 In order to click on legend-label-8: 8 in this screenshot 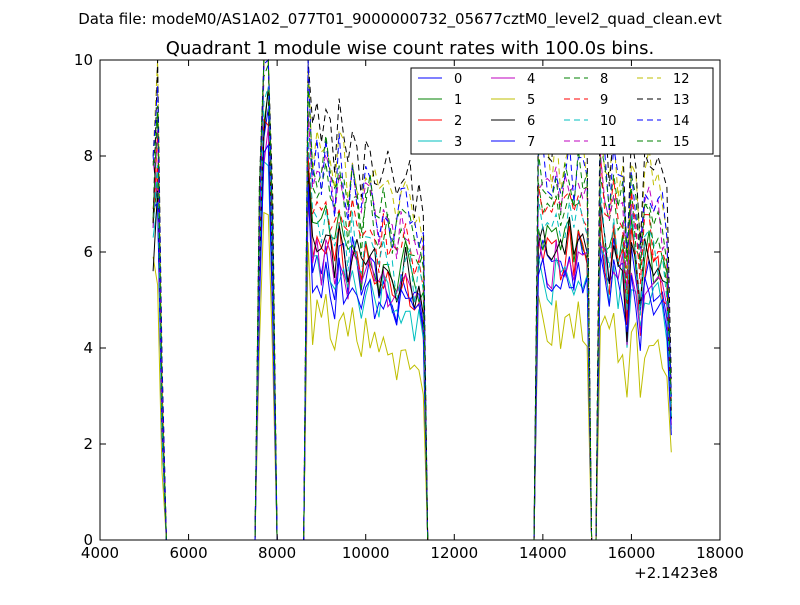, I will do `click(604, 79)`.